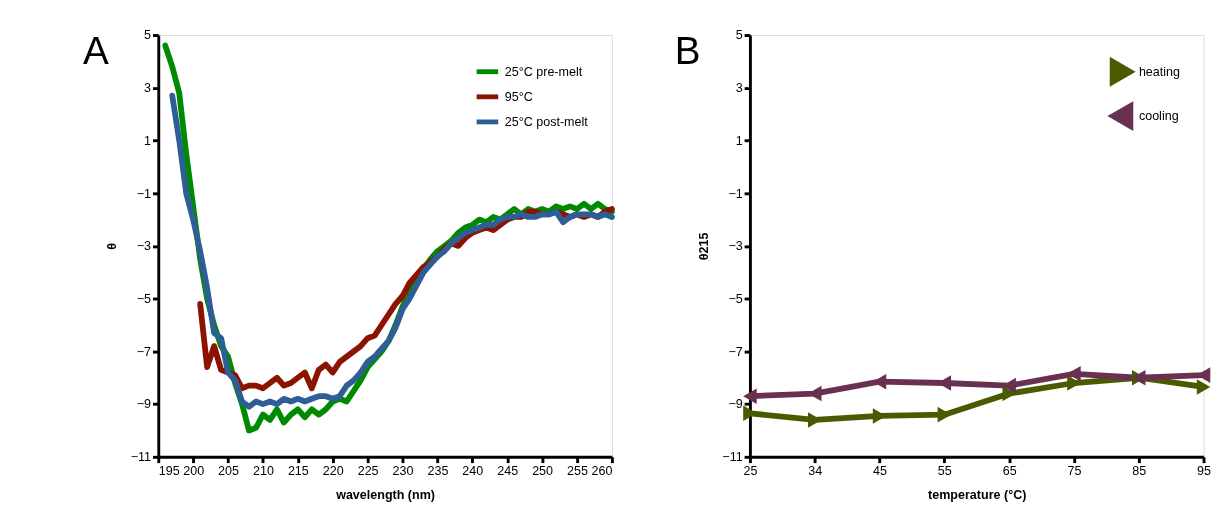 The width and height of the screenshot is (1219, 529). Describe the element at coordinates (333, 470) in the screenshot. I see `x-tick-label: 220` at that location.